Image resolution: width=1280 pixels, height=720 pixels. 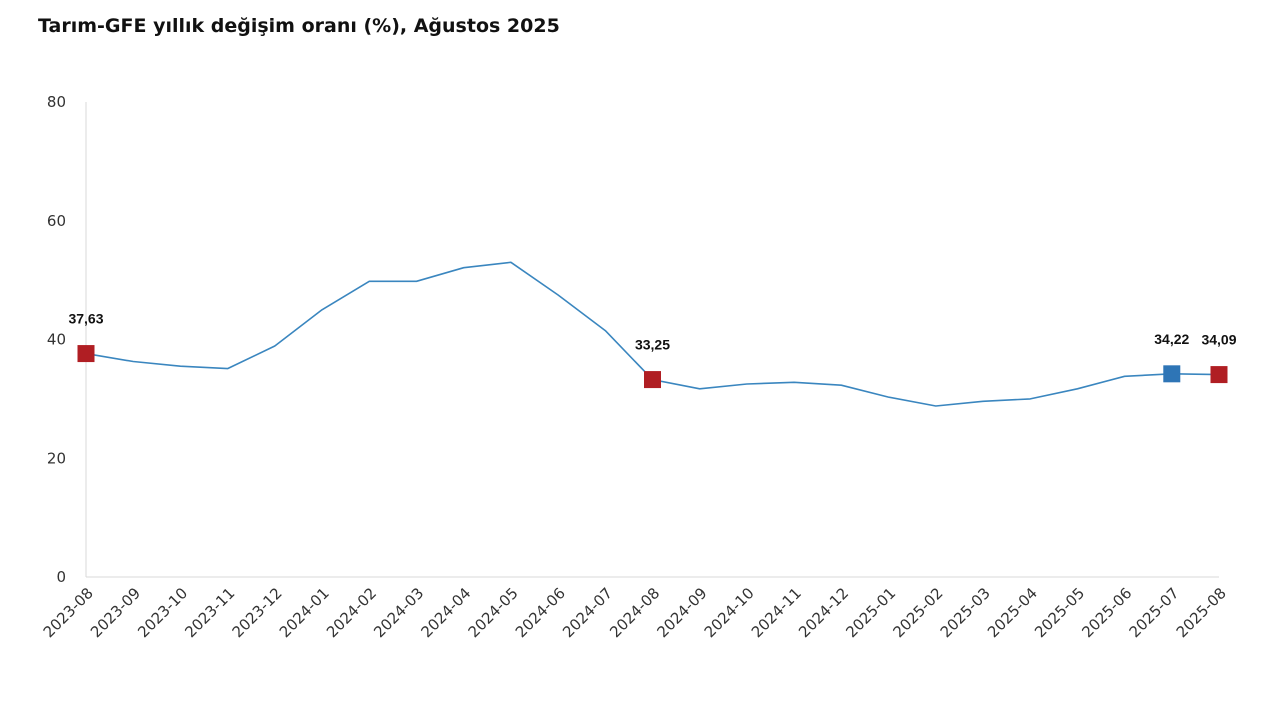 What do you see at coordinates (398, 612) in the screenshot?
I see `x-tick-label: 2024-03` at bounding box center [398, 612].